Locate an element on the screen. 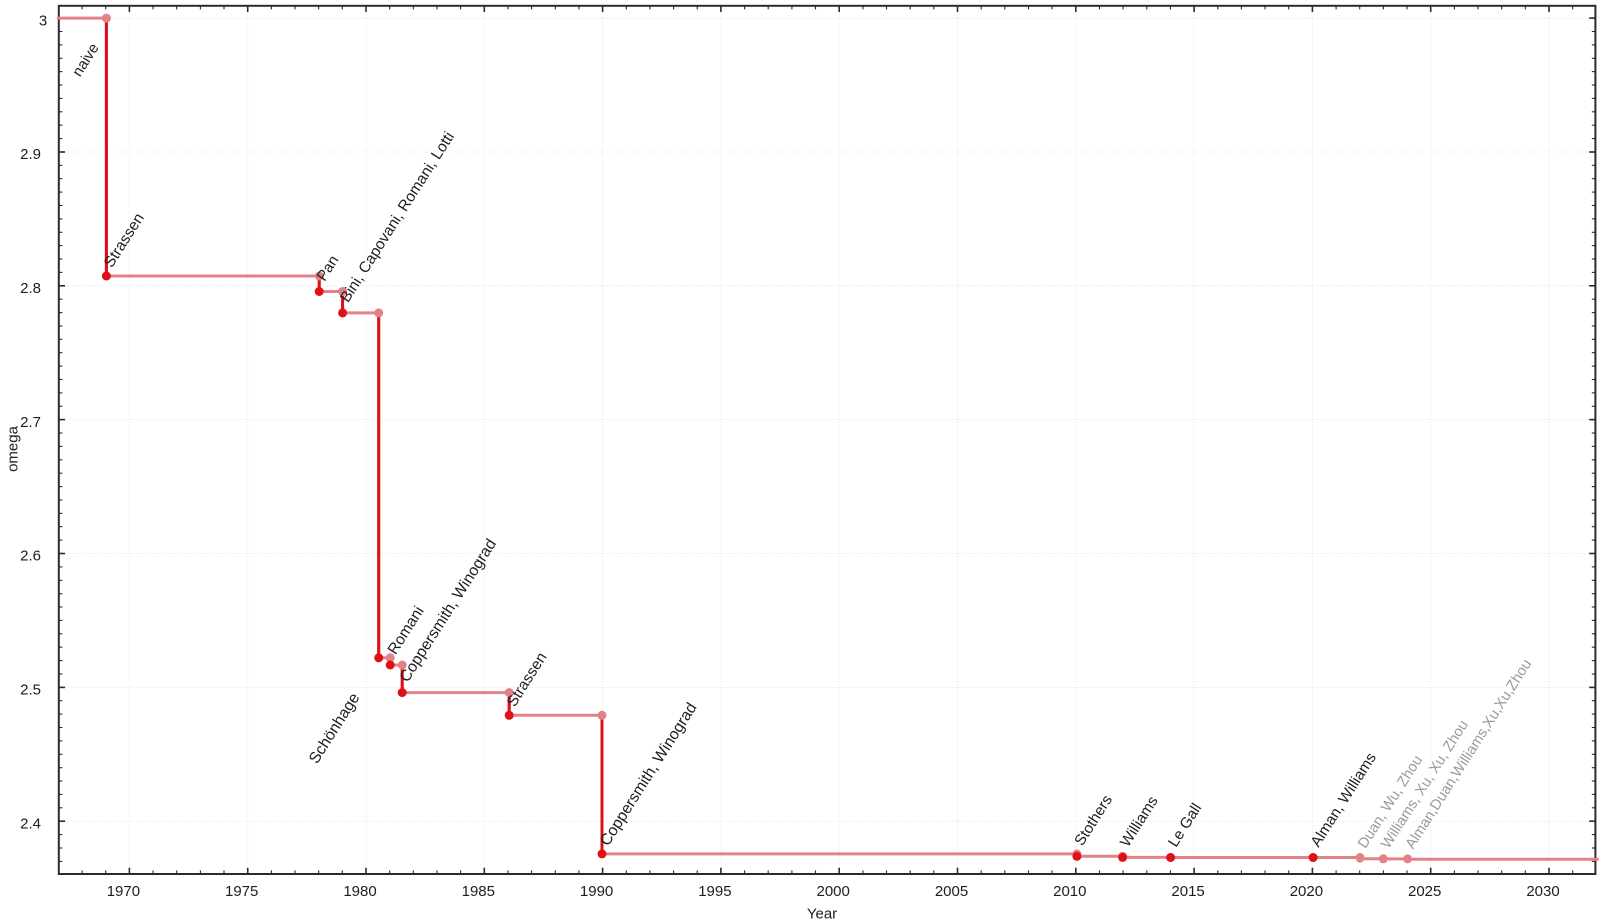  svg-text: 2020 is located at coordinates (1306, 891).